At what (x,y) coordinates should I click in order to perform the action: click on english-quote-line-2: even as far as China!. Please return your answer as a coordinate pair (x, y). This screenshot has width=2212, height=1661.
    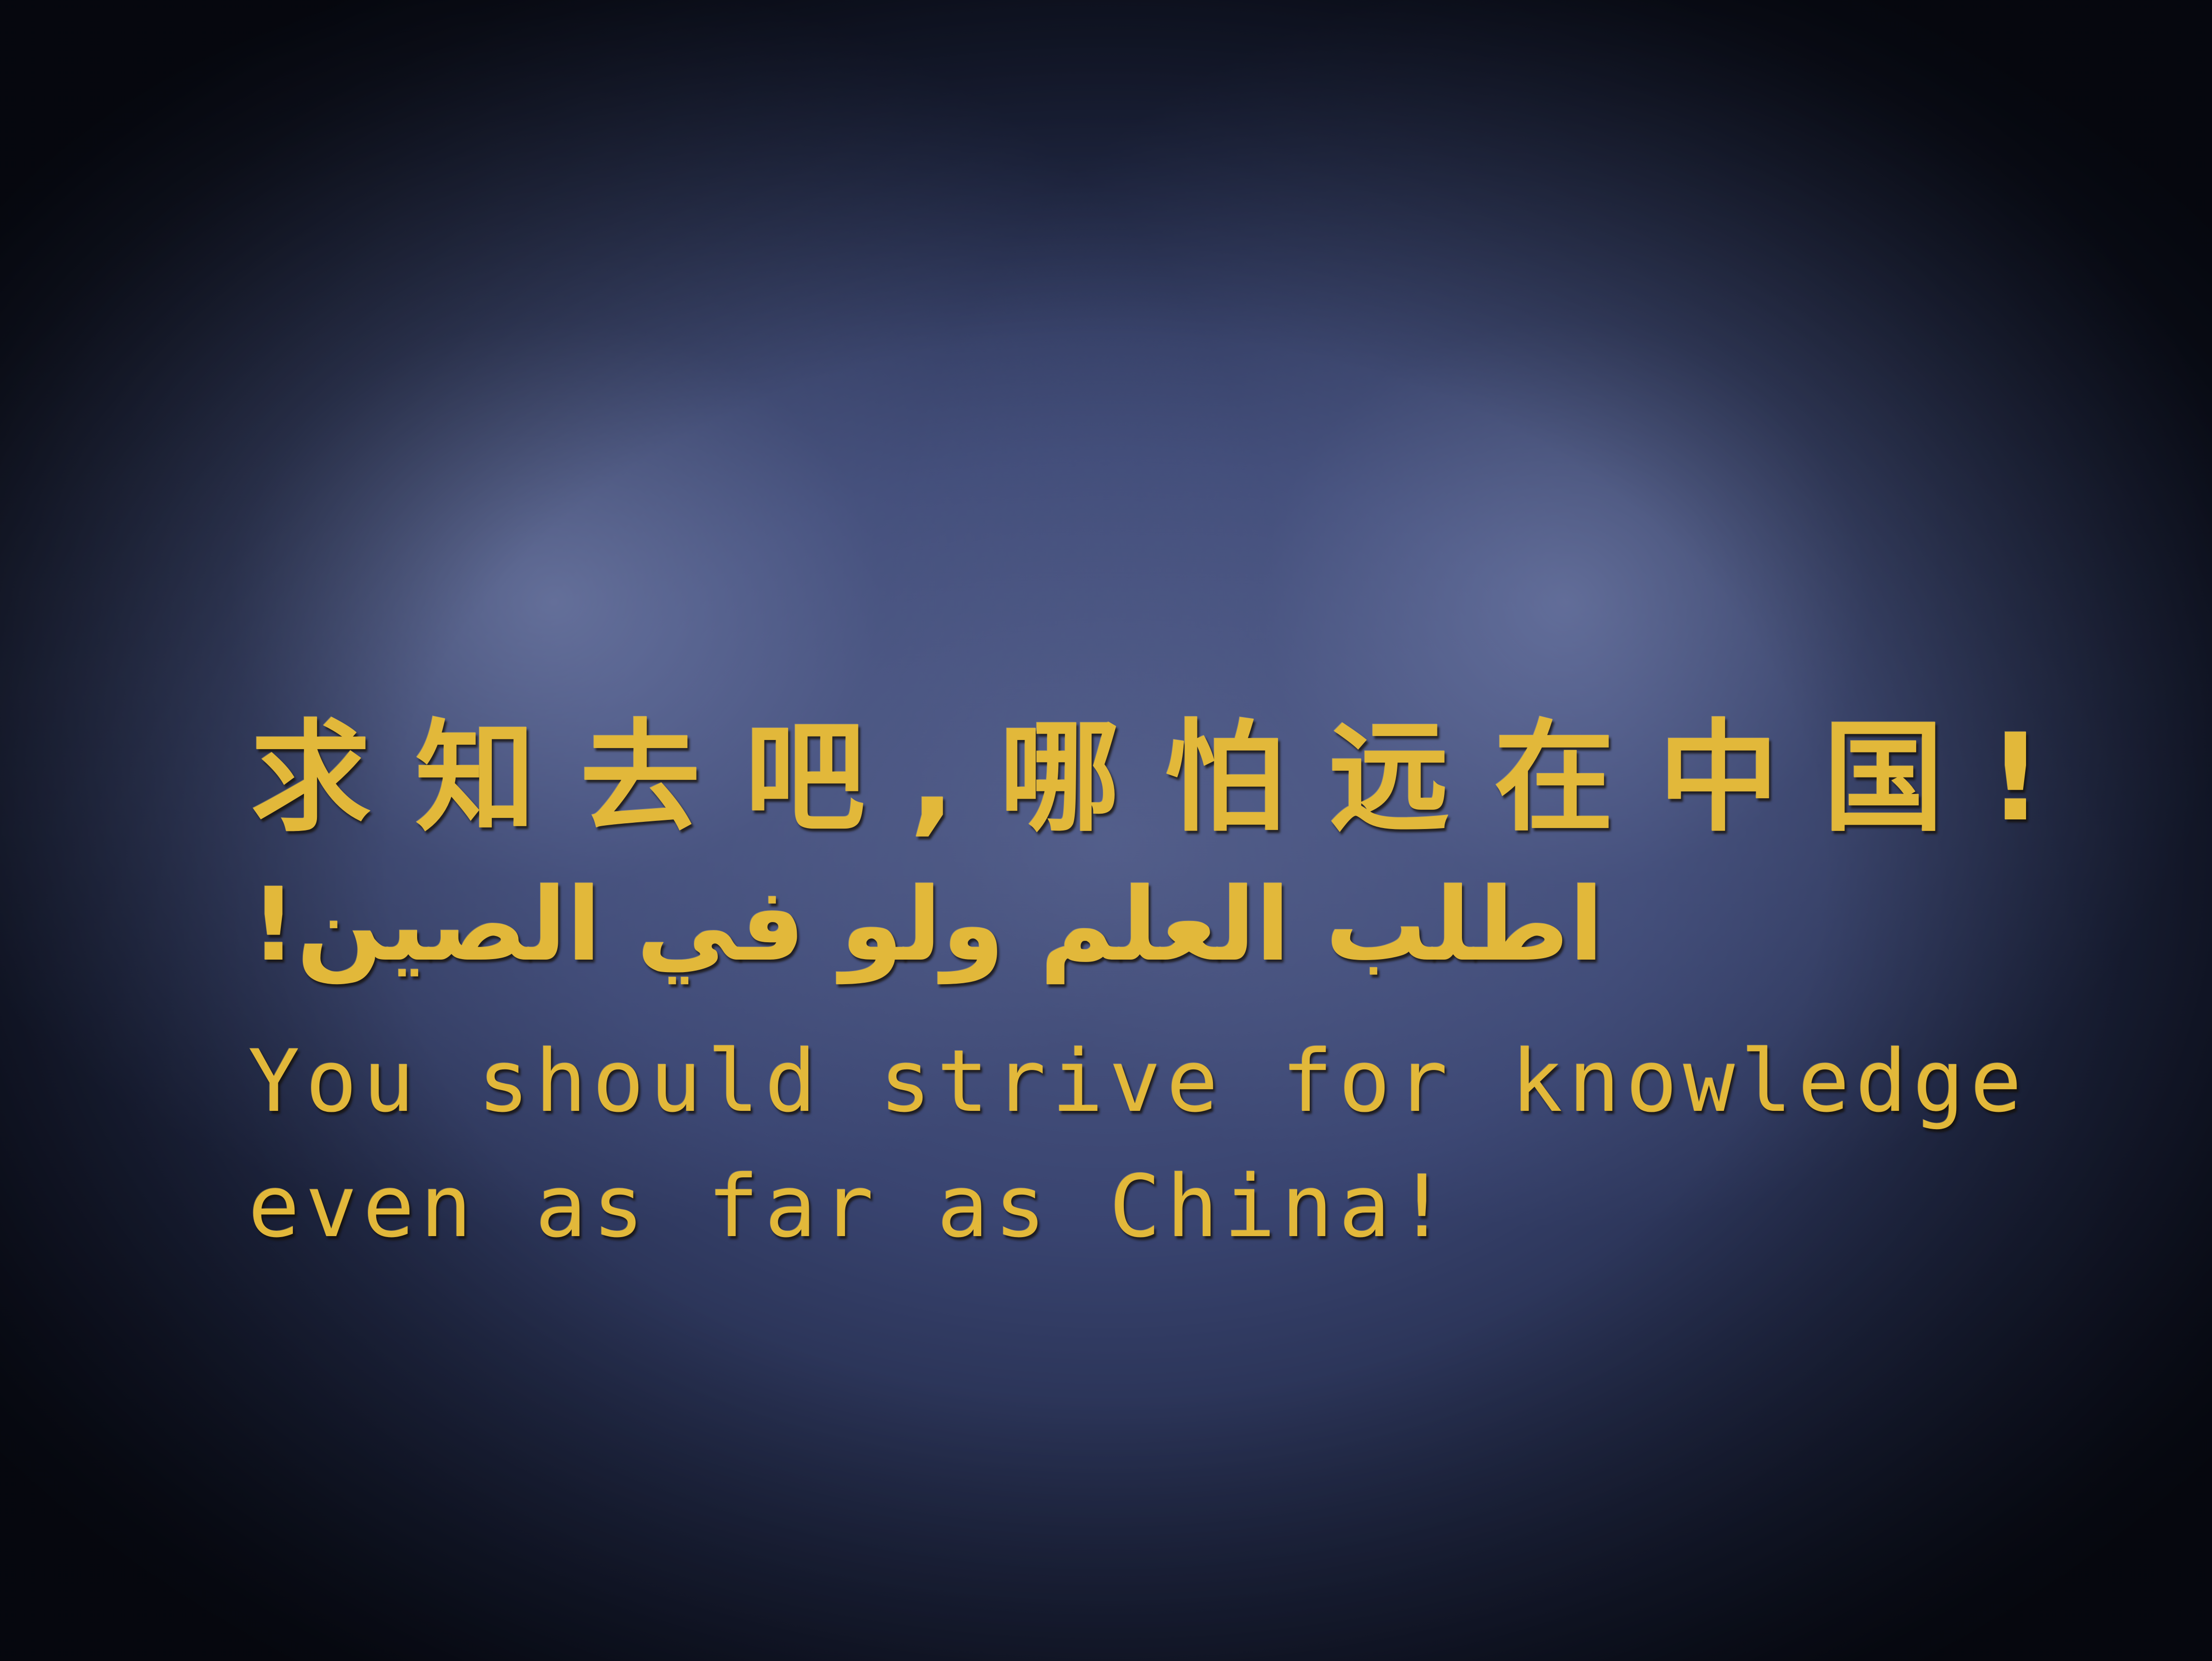
    Looking at the image, I should click on (851, 1207).